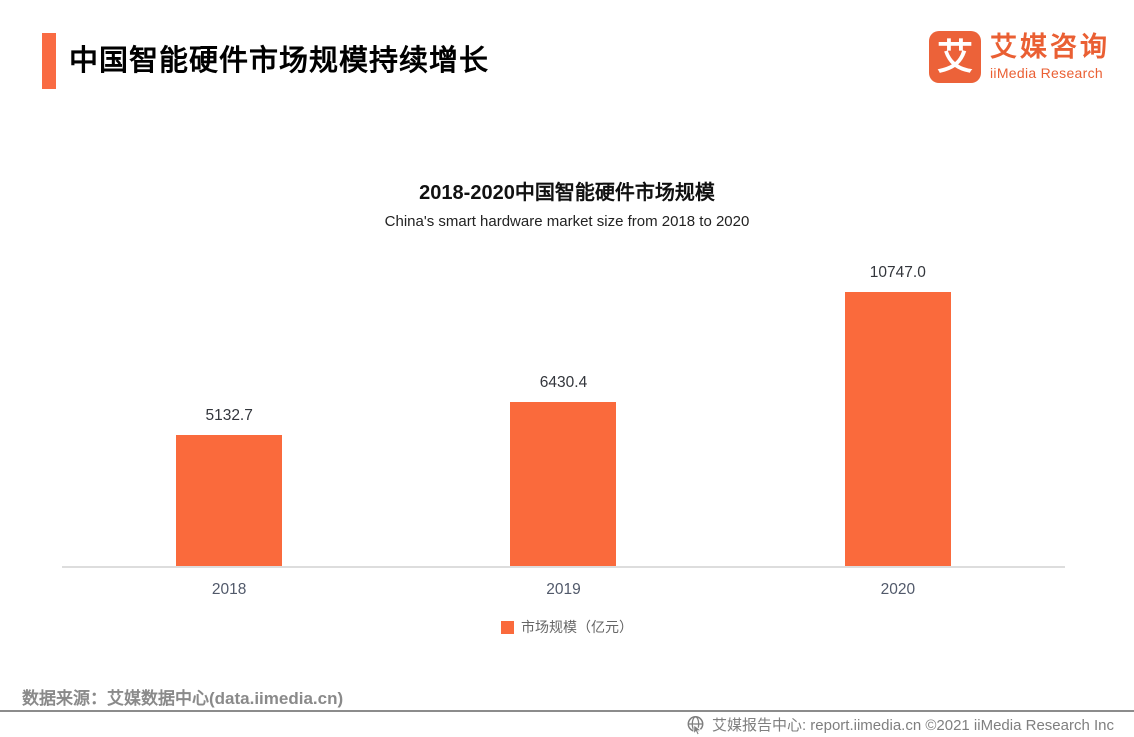  I want to click on chart-legend: 市场规模（亿元）, so click(567, 627).